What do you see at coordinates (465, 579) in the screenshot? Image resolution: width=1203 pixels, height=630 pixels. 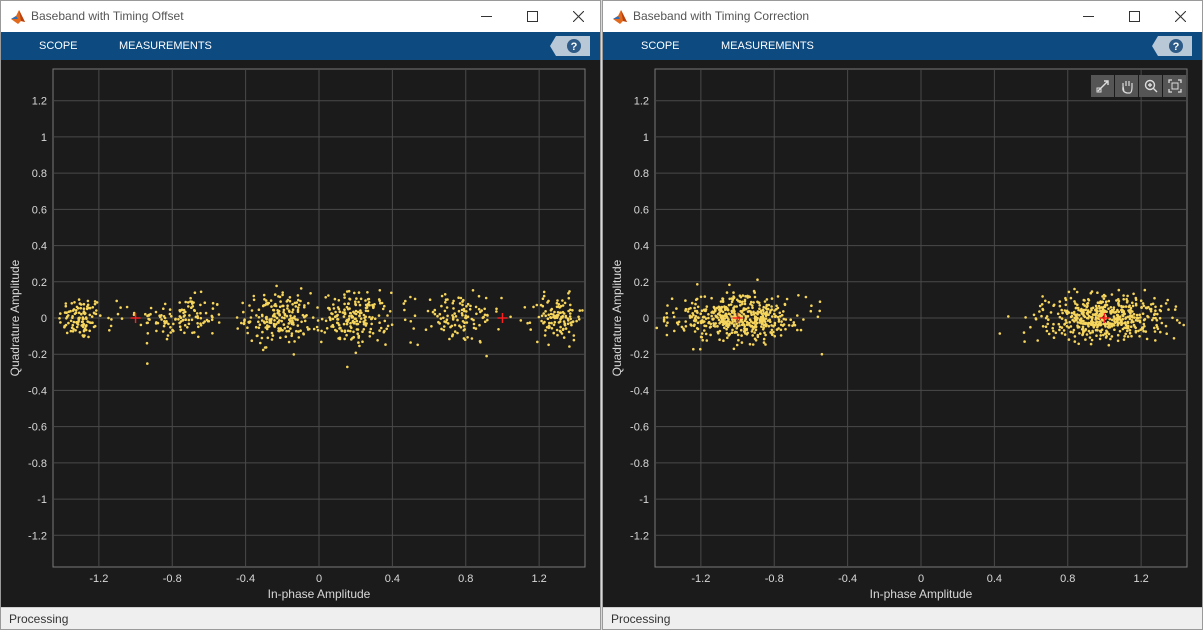 I see `x-tick-label: 0.8` at bounding box center [465, 579].